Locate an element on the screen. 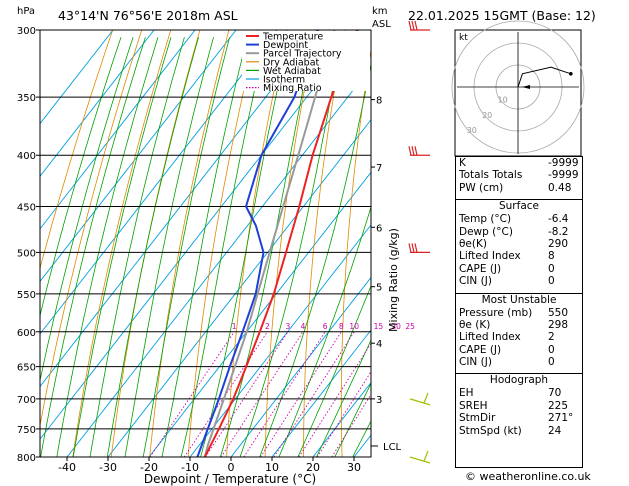 The width and height of the screenshot is (629, 486). surface-label: Dewp (°C) is located at coordinates (486, 231).